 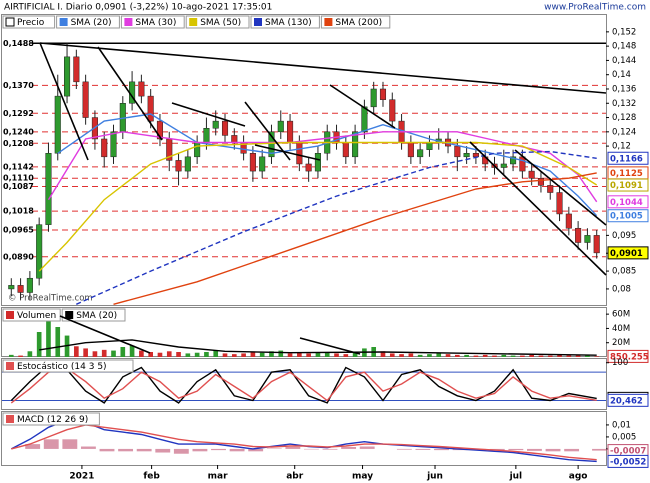 I want to click on level-label: 0,1142, so click(x=18, y=166).